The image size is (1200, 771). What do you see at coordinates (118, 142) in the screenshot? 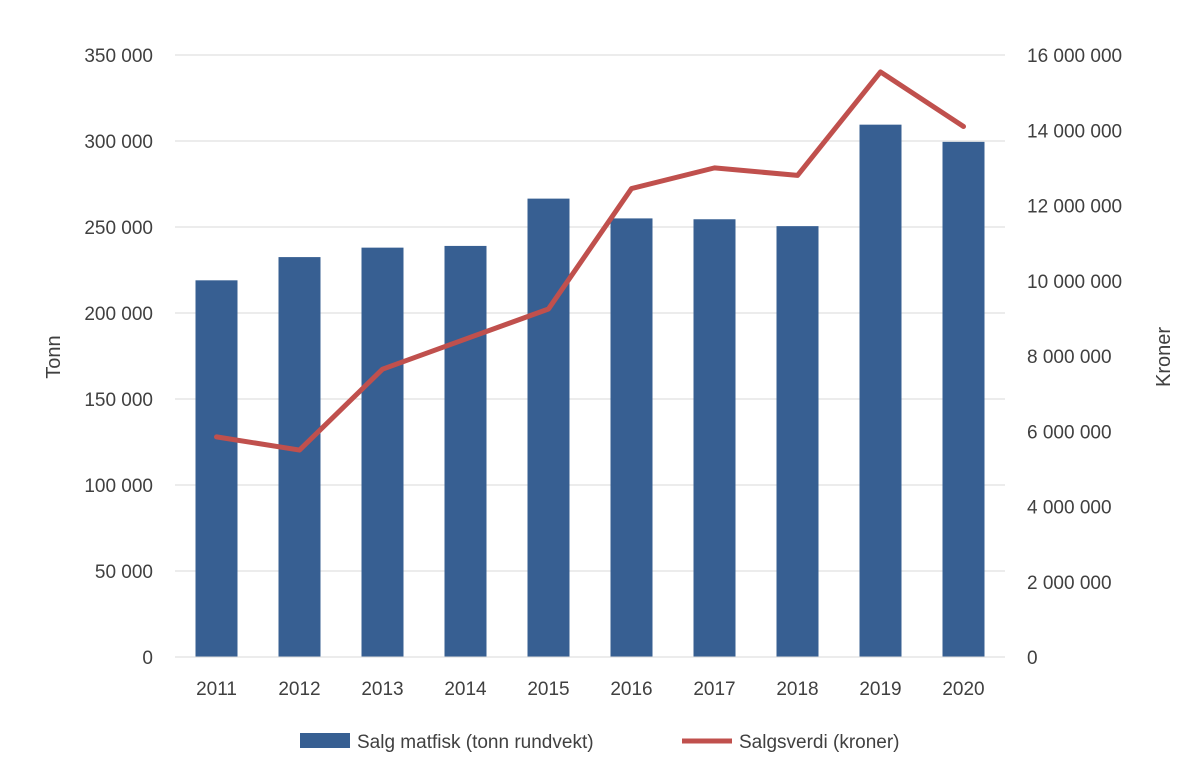
I see `y-tick-label-left: 300 000` at bounding box center [118, 142].